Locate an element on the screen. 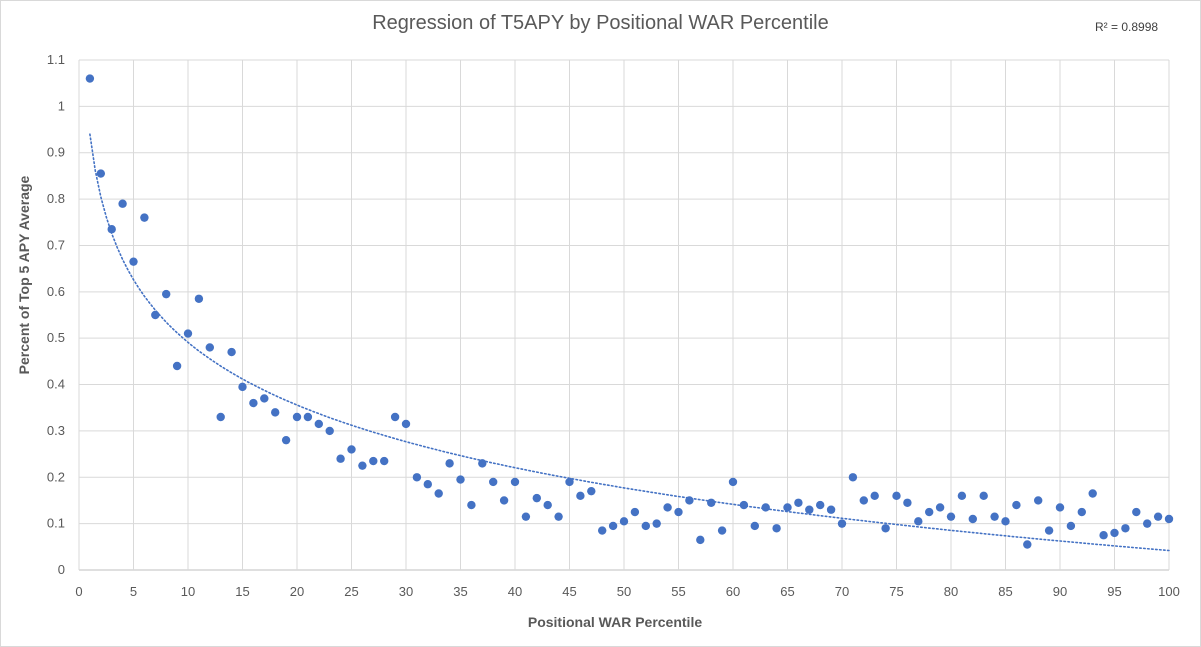 The height and width of the screenshot is (647, 1201). x-tick-label: 90 is located at coordinates (1060, 591).